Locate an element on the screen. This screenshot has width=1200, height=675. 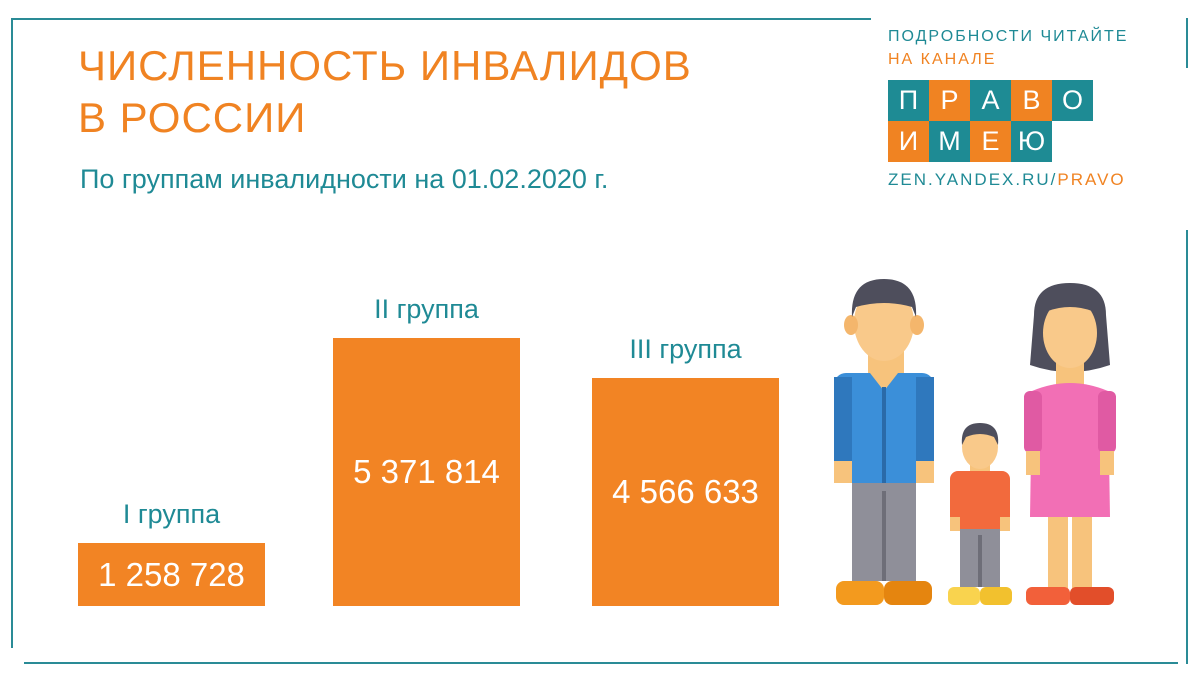
channel-url: ZEN.YANDEX.RU/PRAVO is located at coordinates (1007, 180).